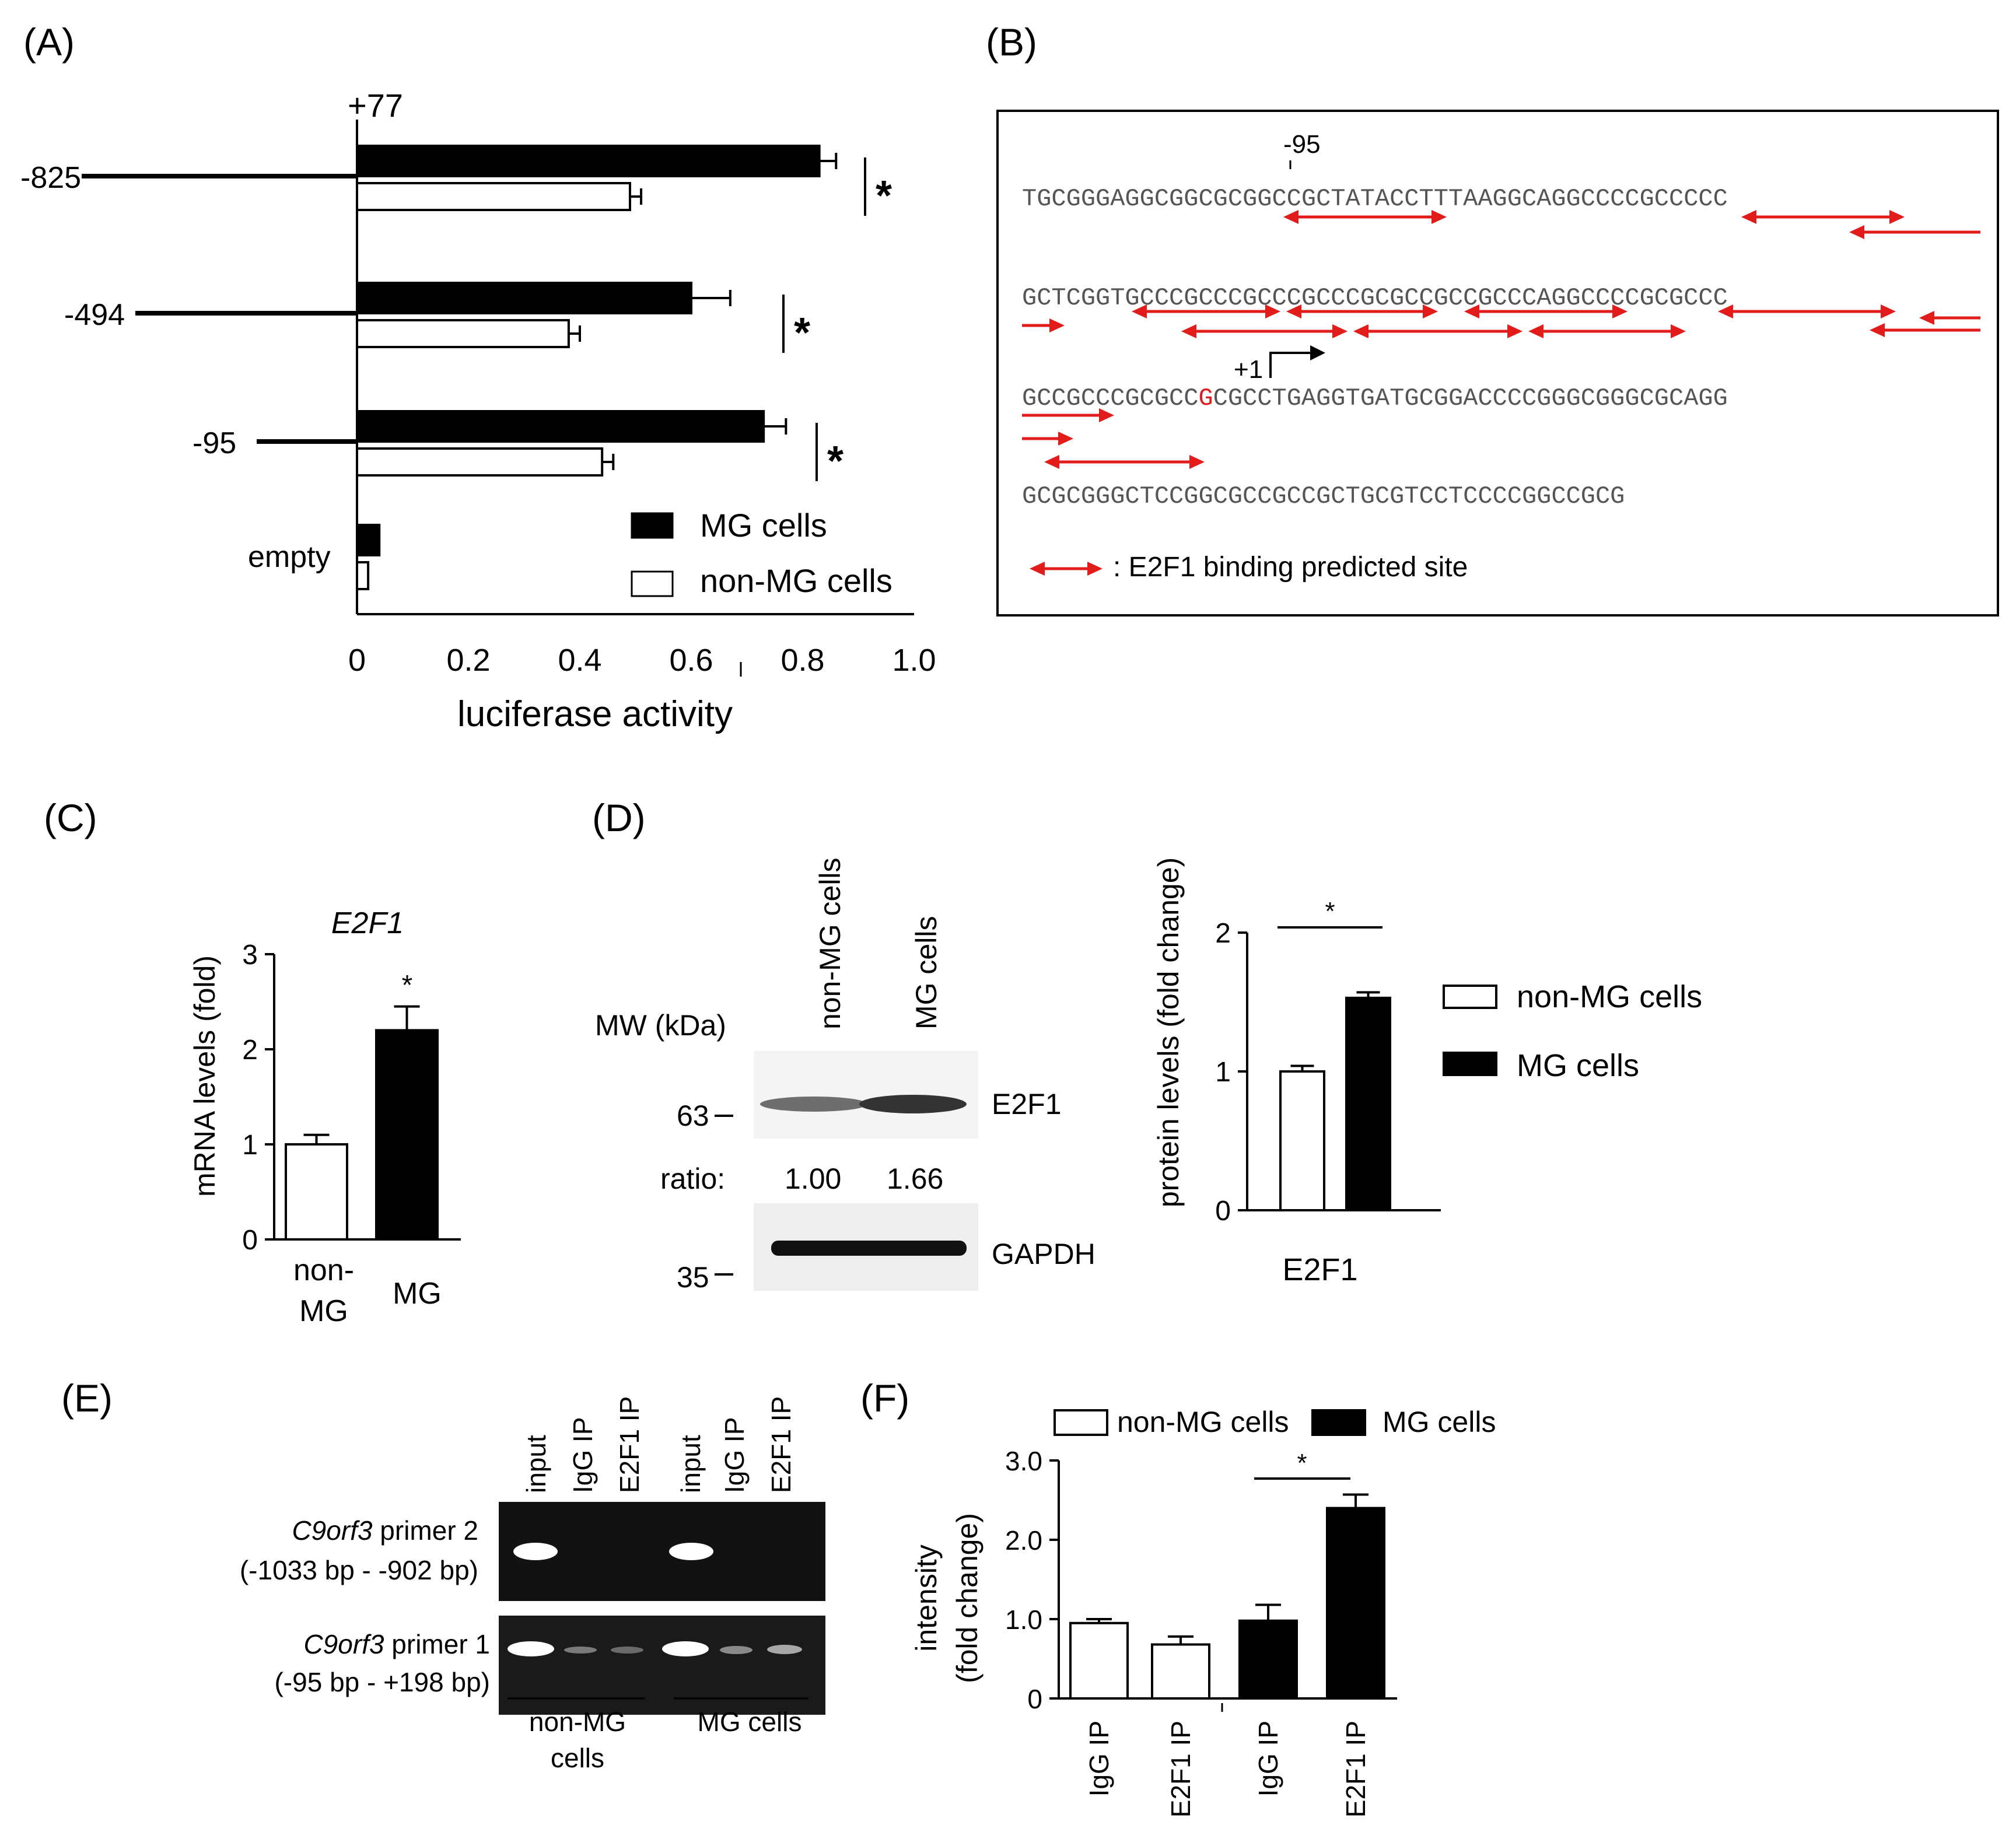 This screenshot has width=2016, height=1832. I want to click on c-y-axis-label: mRNA levels (fold), so click(204, 1076).